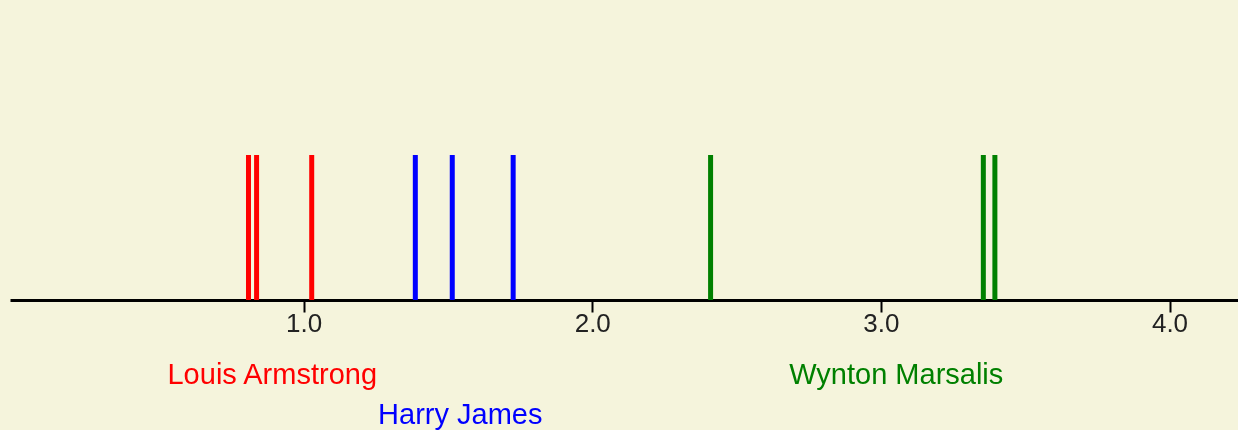  What do you see at coordinates (304, 322) in the screenshot?
I see `x-tick-label: 1.0` at bounding box center [304, 322].